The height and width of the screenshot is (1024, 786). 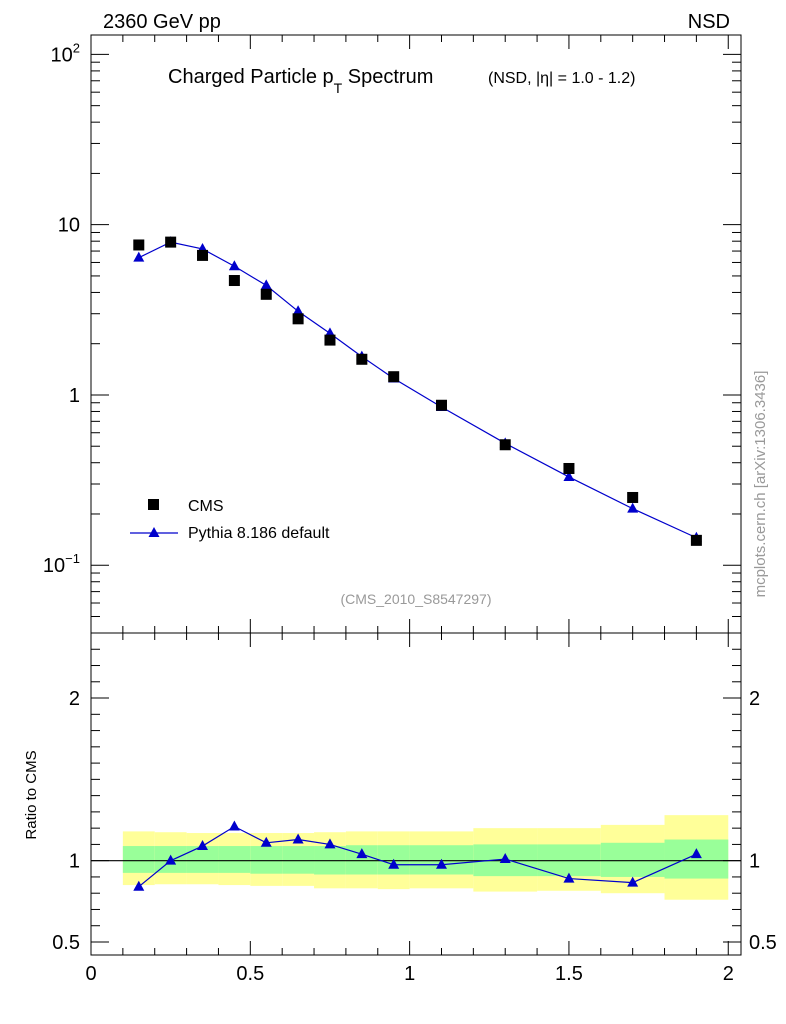 I want to click on ratio-uncertainty-bands, so click(x=425, y=857).